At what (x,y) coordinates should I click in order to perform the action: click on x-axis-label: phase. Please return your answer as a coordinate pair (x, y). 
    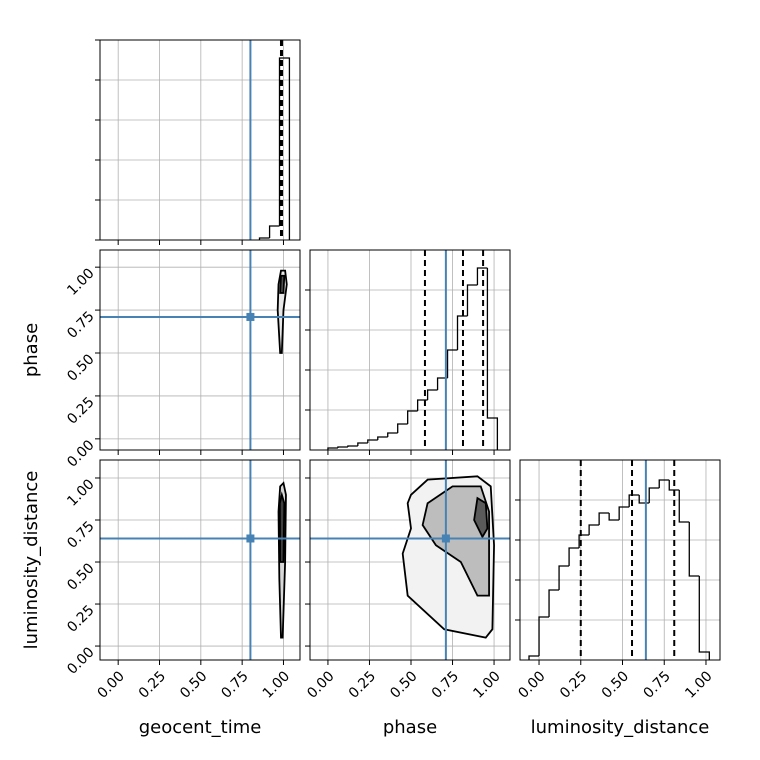
    Looking at the image, I should click on (410, 727).